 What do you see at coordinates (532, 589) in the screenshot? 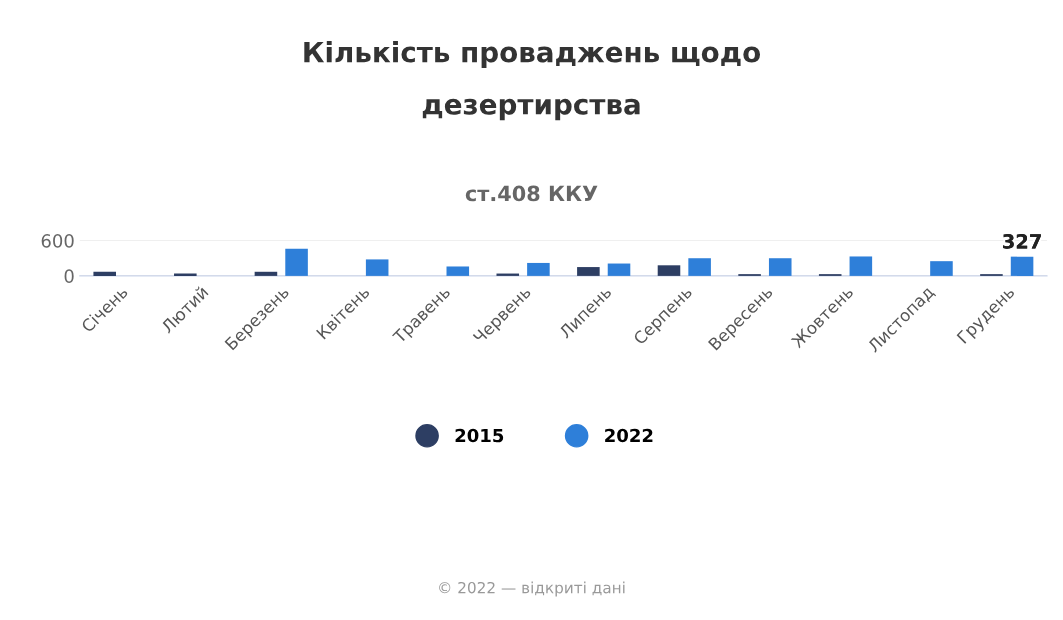
I see `text: © 2022 — відкриті дані` at bounding box center [532, 589].